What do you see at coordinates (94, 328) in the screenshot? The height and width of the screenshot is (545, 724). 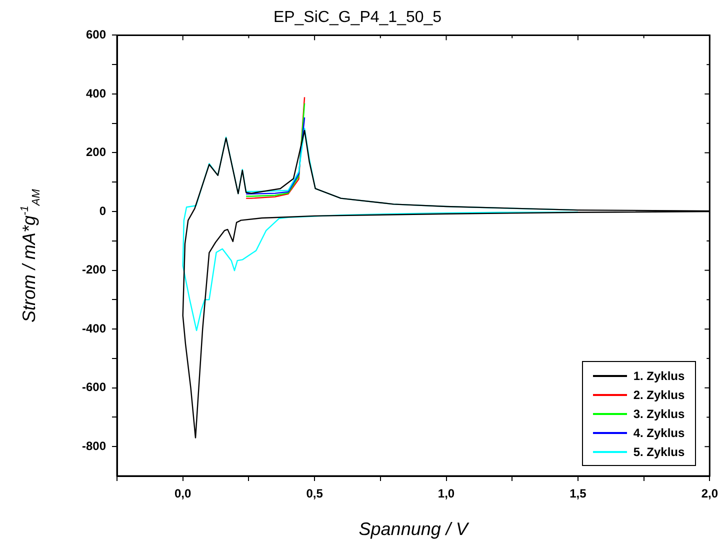 I see `y-tick-label: -400` at bounding box center [94, 328].